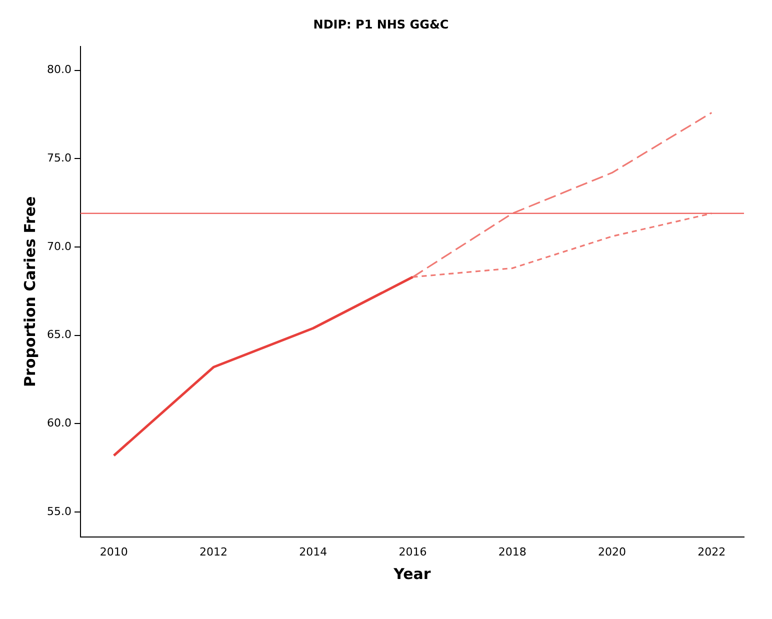 This screenshot has width=772, height=619. I want to click on y-axis-title: Proportion Caries Free, so click(29, 291).